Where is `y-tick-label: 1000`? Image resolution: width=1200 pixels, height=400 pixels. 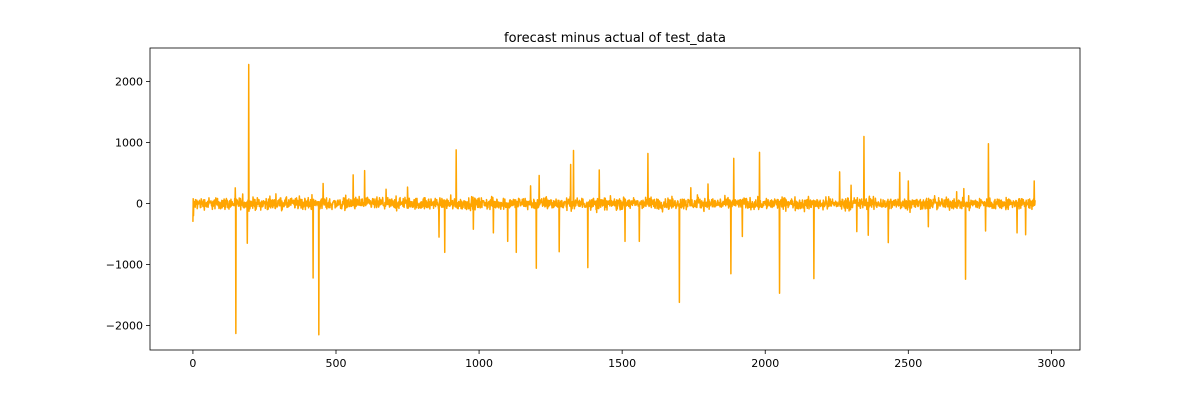 y-tick-label: 1000 is located at coordinates (129, 143).